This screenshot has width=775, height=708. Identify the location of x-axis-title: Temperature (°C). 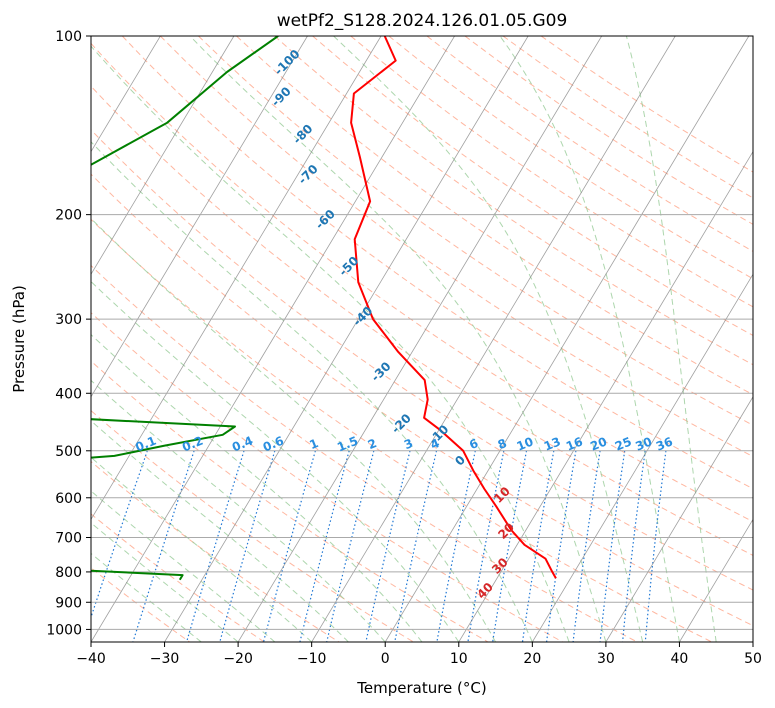
(421, 688).